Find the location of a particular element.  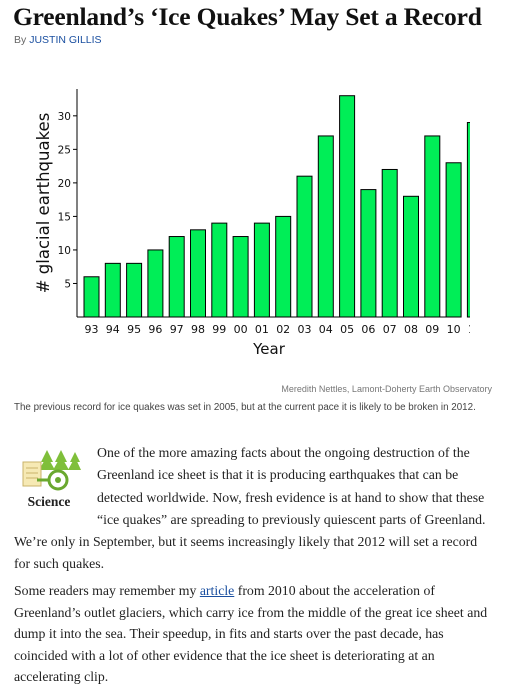

x-tick-label: 96 is located at coordinates (155, 329).